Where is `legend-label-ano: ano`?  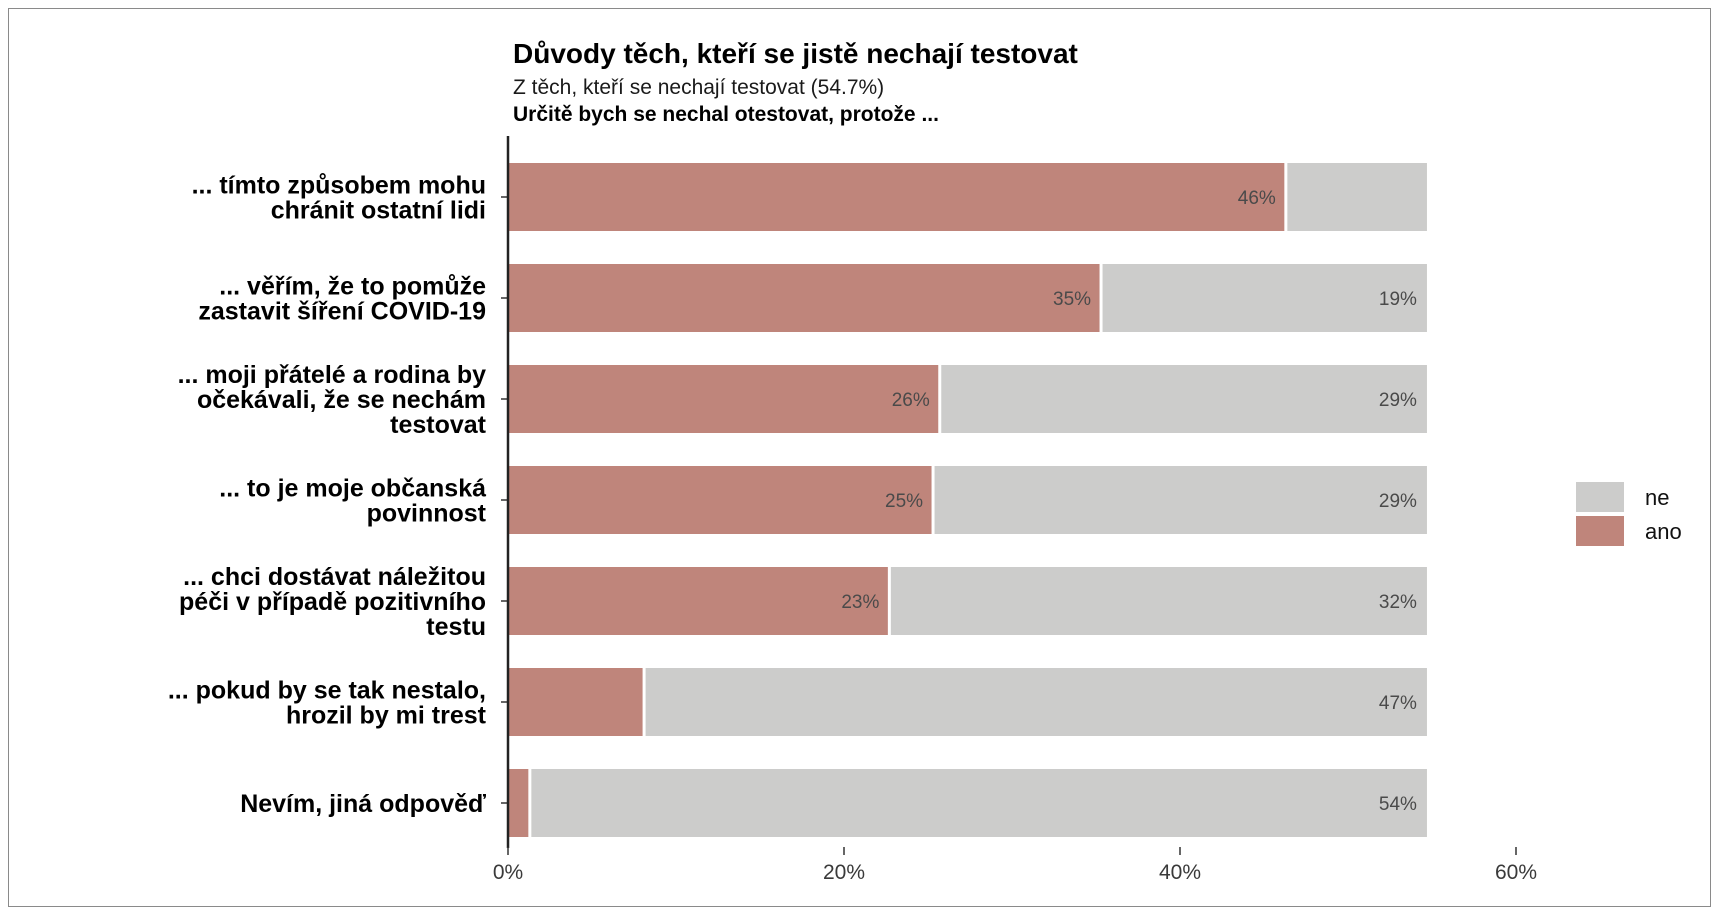 legend-label-ano: ano is located at coordinates (1663, 531).